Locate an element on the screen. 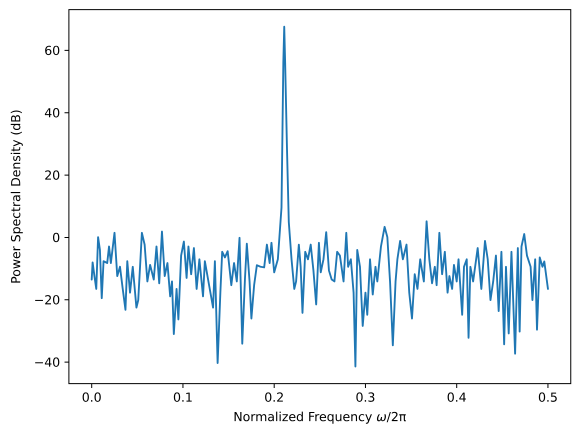  y-tick-label: 0 is located at coordinates (56, 237).